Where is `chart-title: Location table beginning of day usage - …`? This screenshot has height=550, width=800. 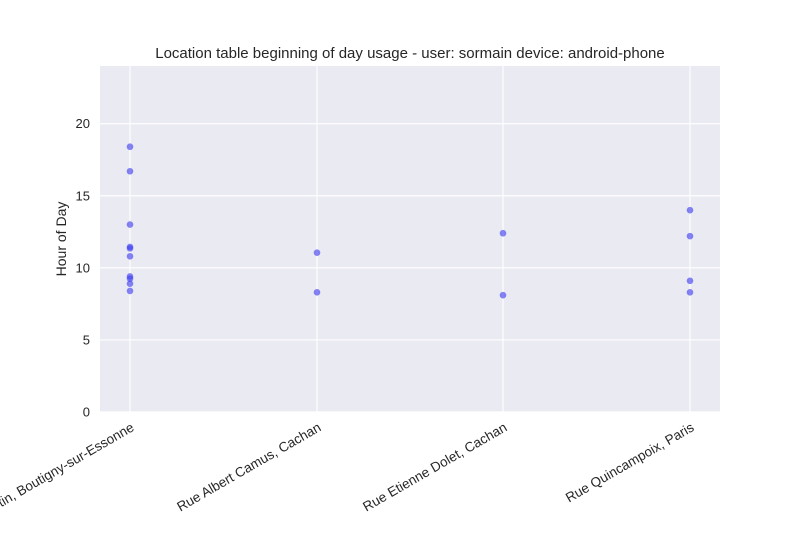
chart-title: Location table beginning of day usage - … is located at coordinates (410, 53).